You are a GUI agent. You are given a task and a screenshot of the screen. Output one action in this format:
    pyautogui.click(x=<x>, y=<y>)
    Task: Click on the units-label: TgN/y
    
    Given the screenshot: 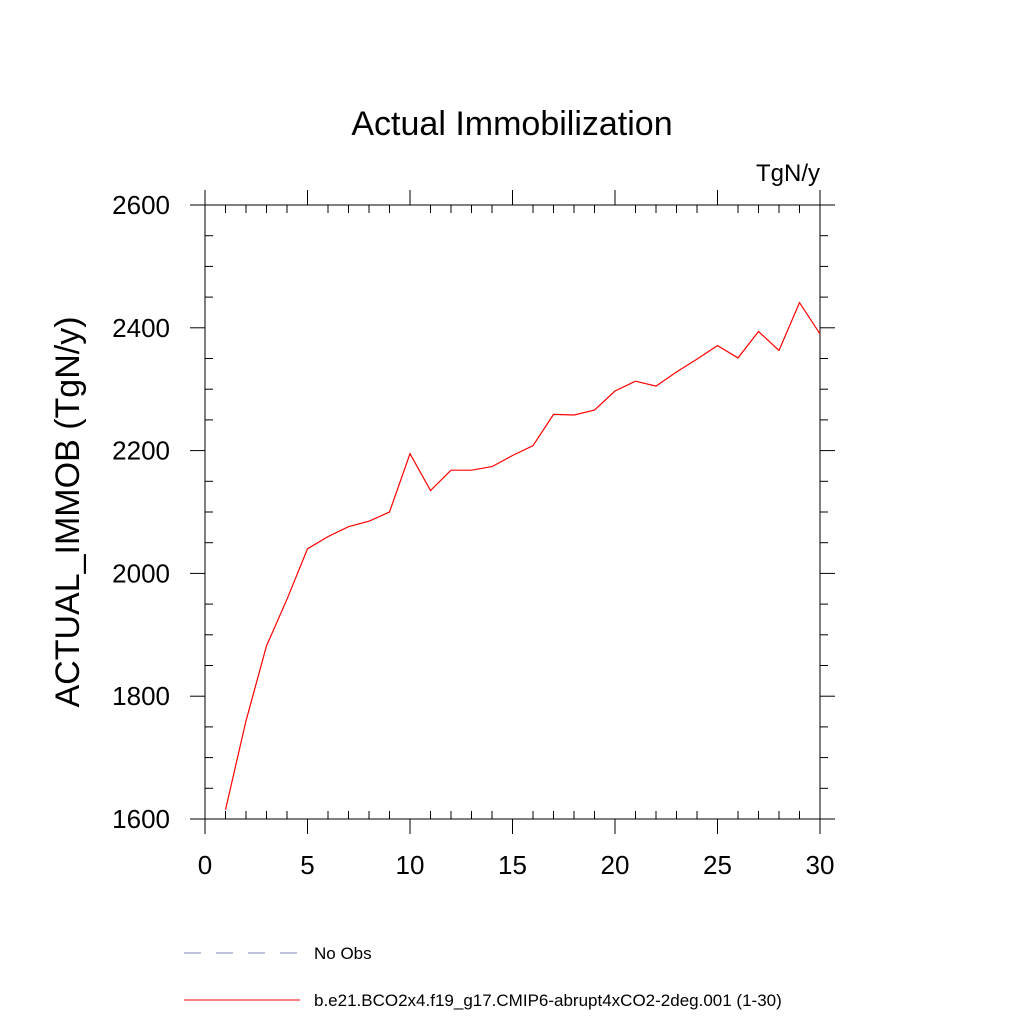 What is the action you would take?
    pyautogui.click(x=788, y=173)
    